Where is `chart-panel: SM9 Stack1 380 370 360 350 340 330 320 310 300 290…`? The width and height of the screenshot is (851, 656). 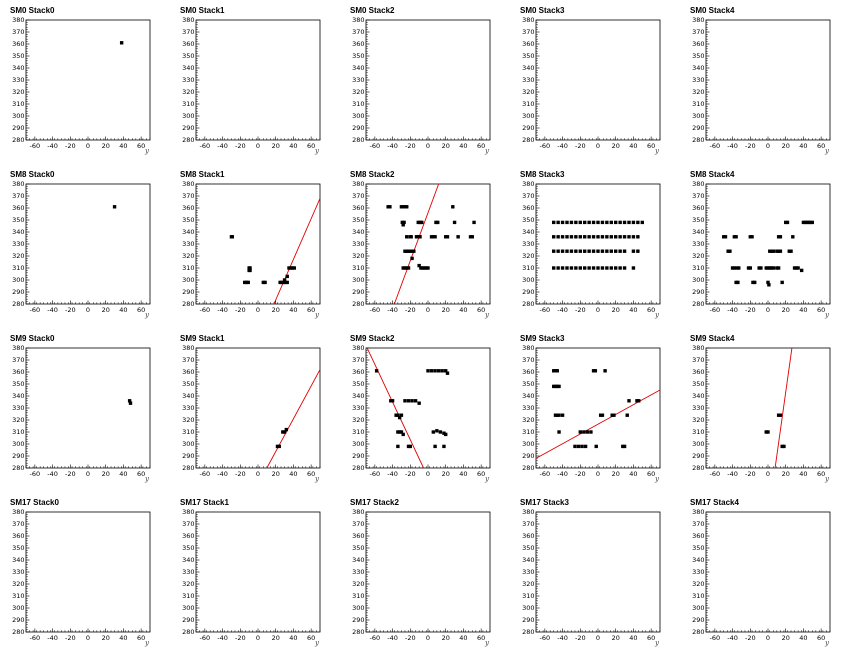
chart-panel: SM9 Stack1 380 370 360 350 340 330 320 310 300 290… is located at coordinates (250, 408).